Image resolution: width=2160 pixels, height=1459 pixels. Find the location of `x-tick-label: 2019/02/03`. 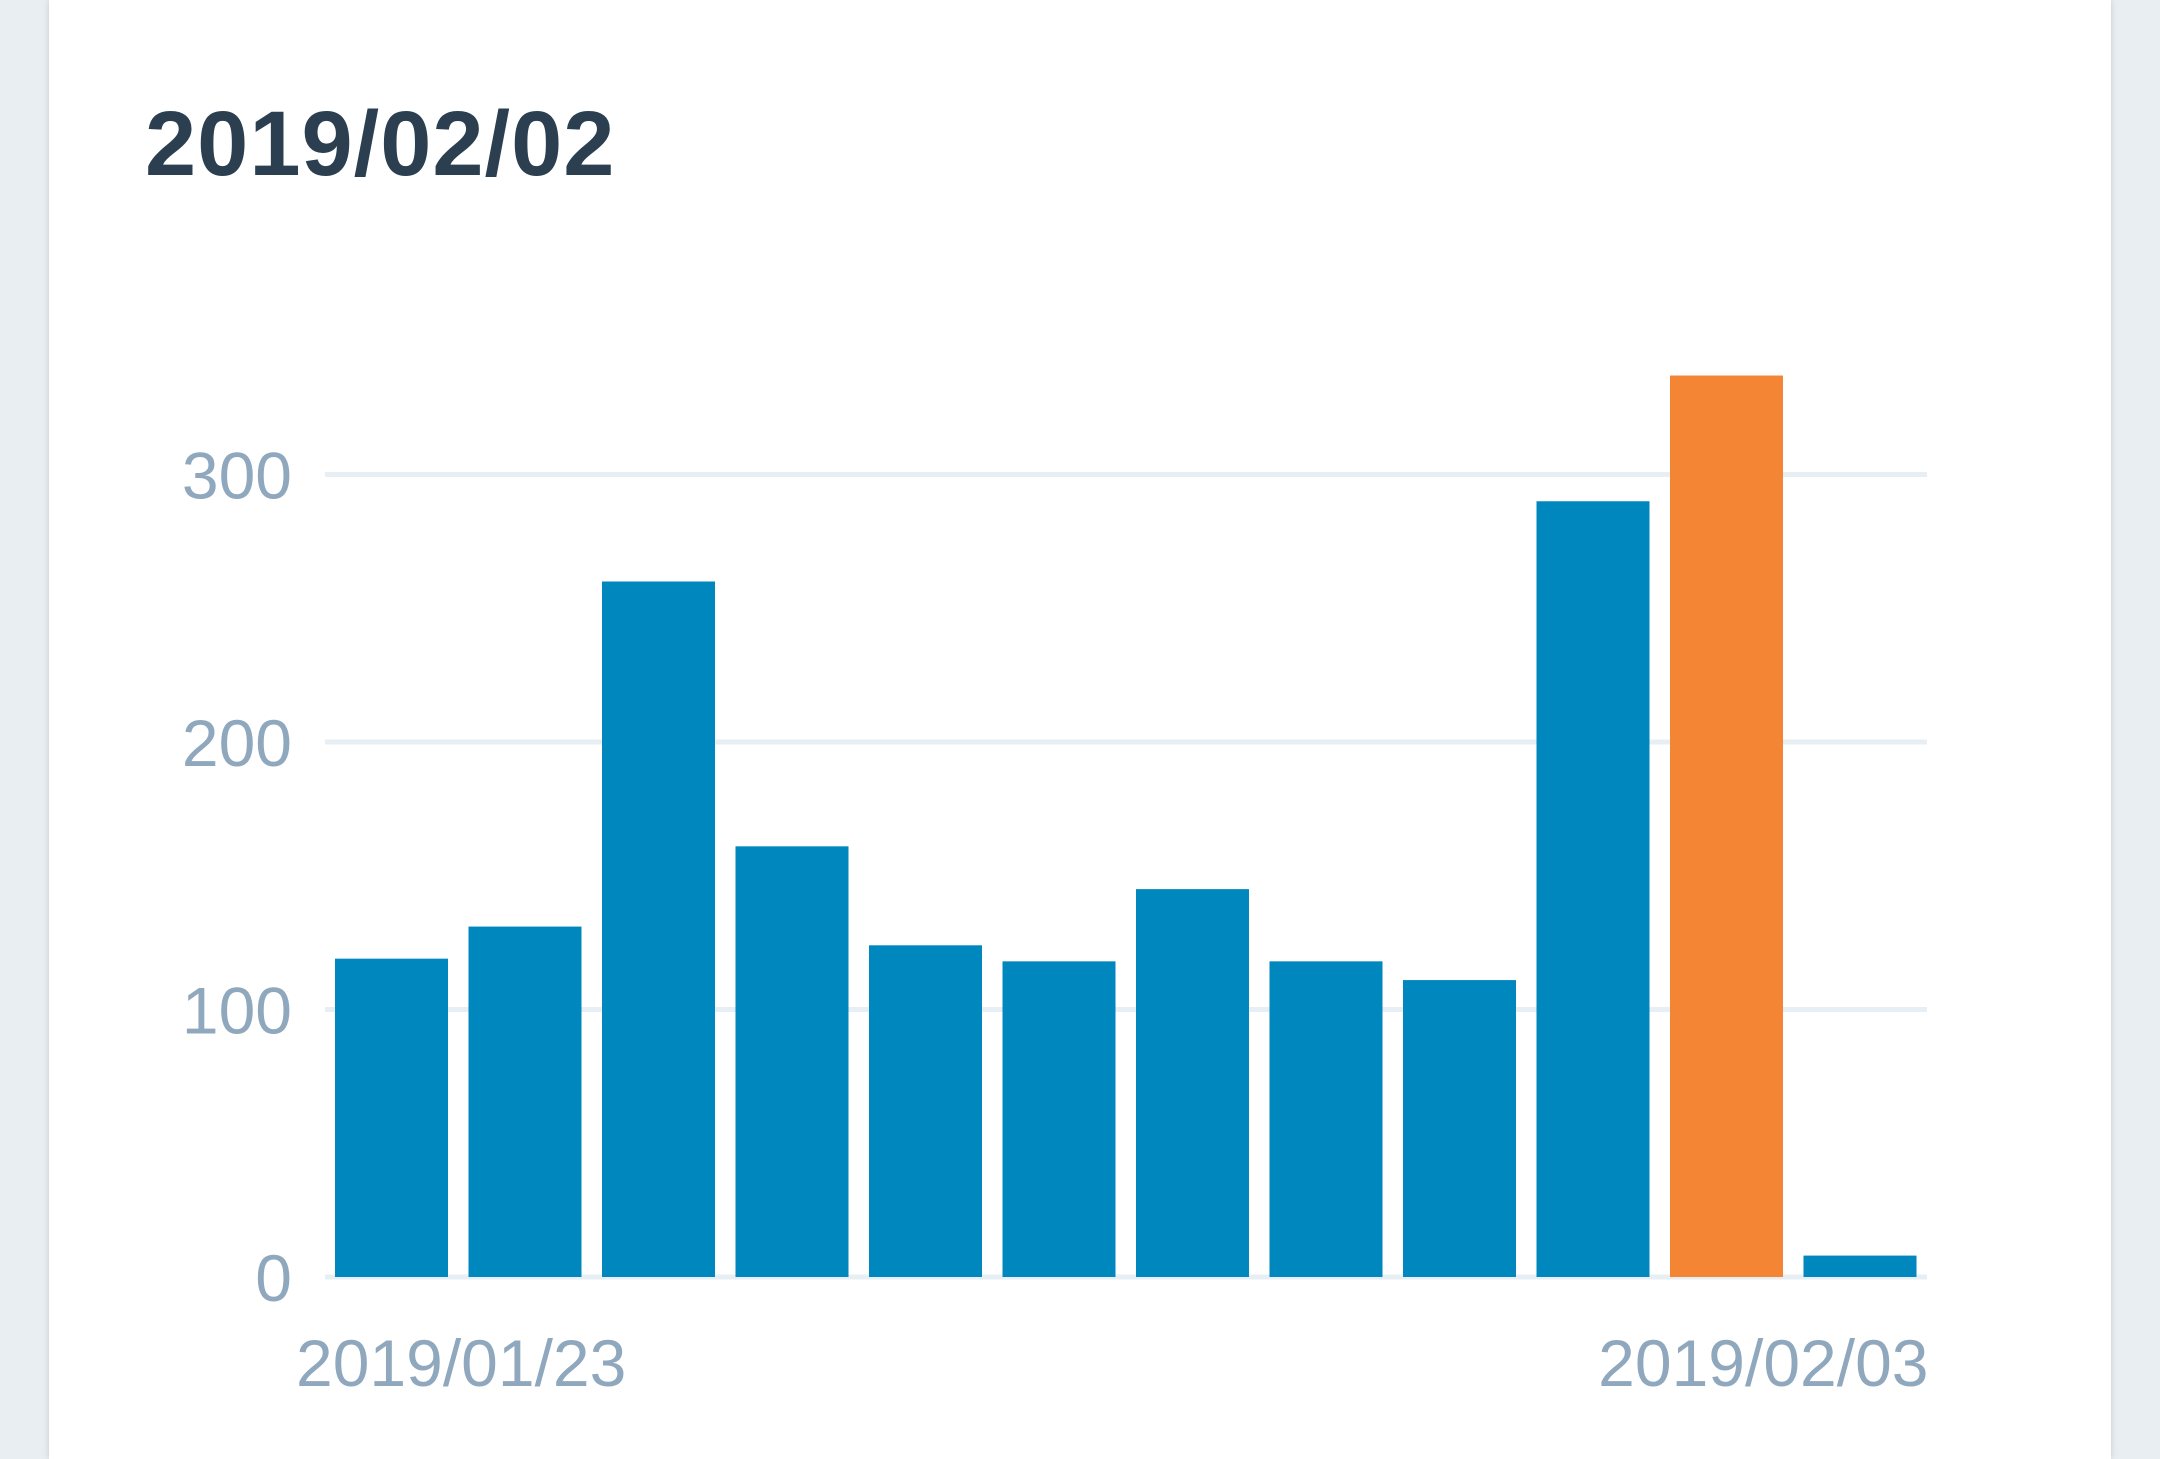

x-tick-label: 2019/02/03 is located at coordinates (1763, 1363).